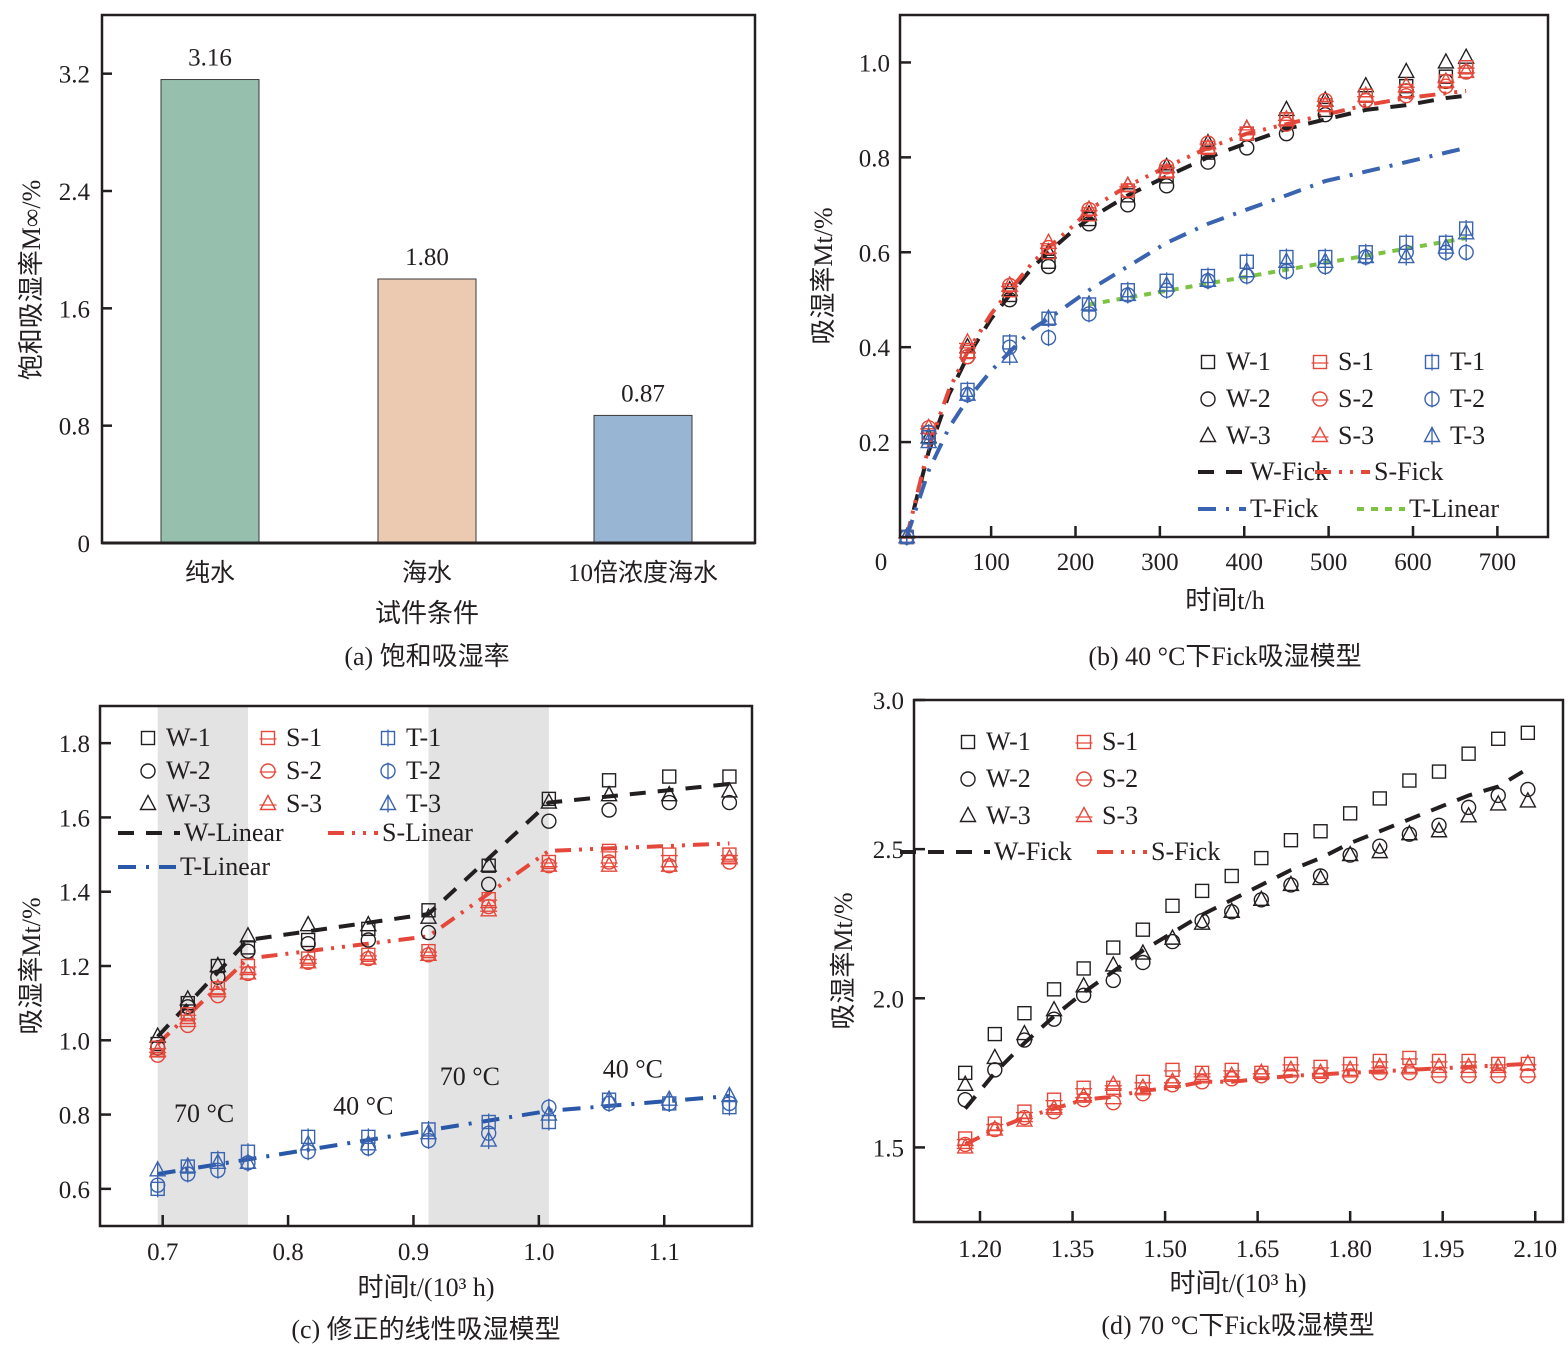  Describe the element at coordinates (1329, 562) in the screenshot. I see `x-tick-label: 500` at that location.